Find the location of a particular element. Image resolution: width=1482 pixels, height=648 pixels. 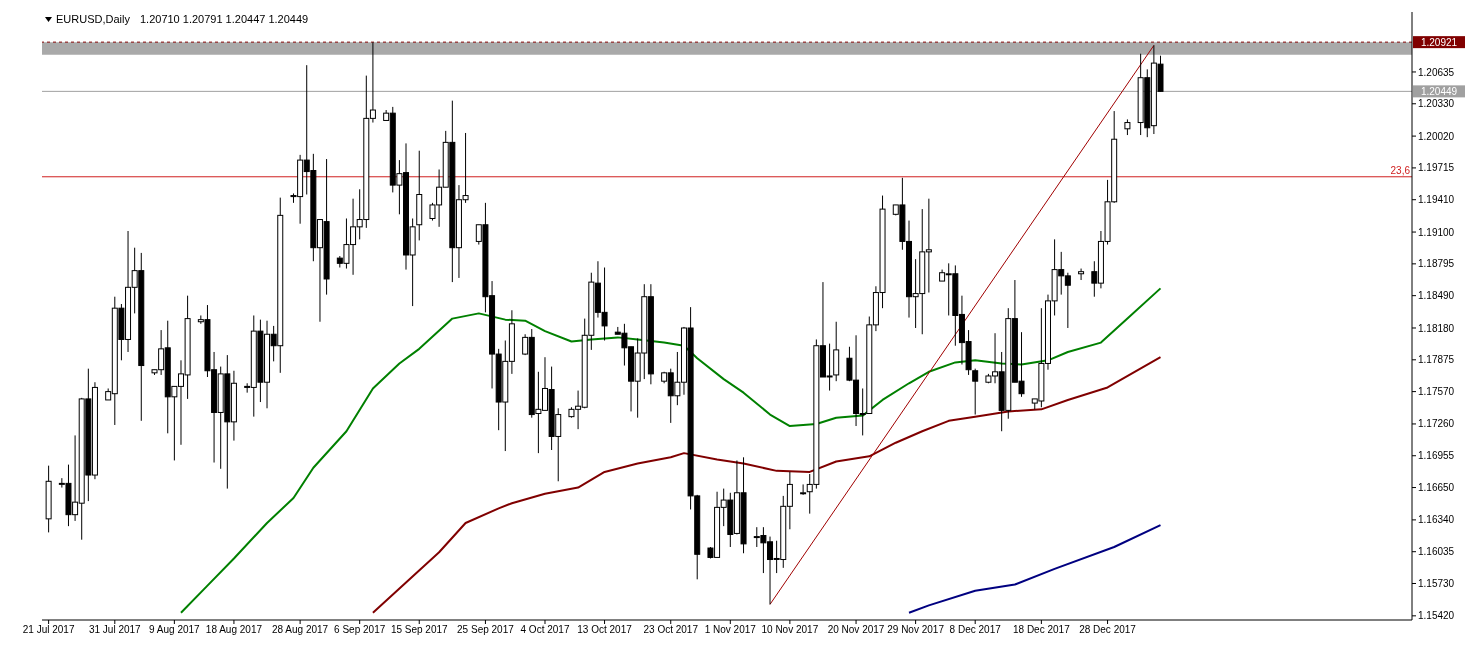

y-tick-label: 1.17260 is located at coordinates (1436, 424).